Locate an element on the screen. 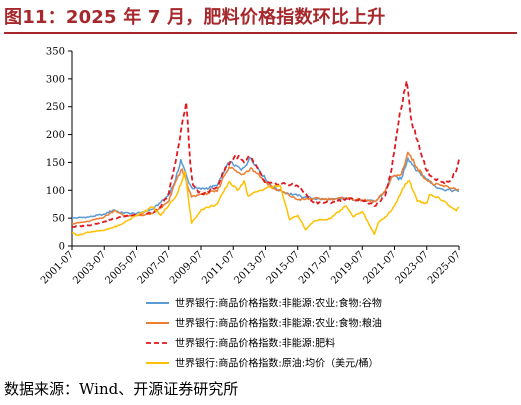 The width and height of the screenshot is (521, 405). x-tick-label: 2013-07 is located at coordinates (250, 267).